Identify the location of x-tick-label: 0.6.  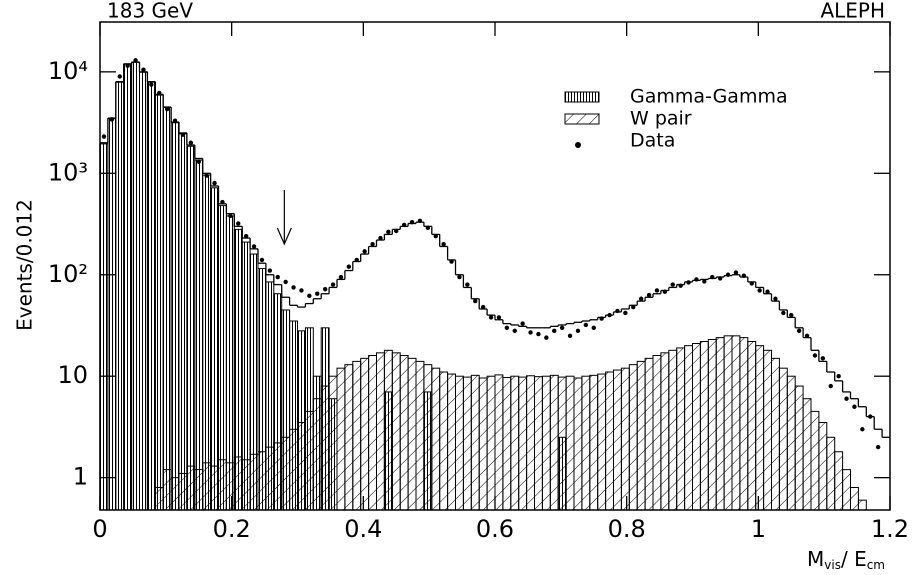
(495, 529).